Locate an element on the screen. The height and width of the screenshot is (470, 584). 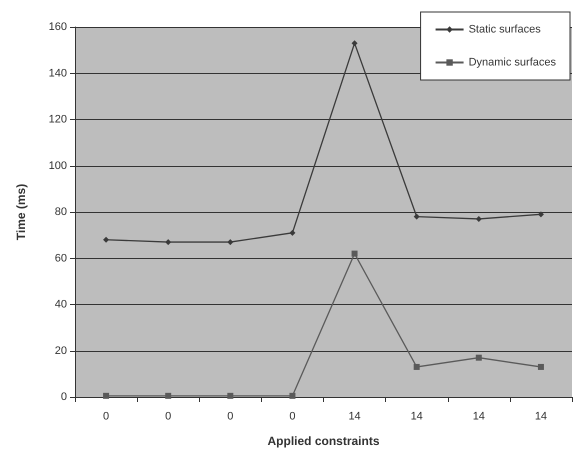
y-tick-label: 40 is located at coordinates (60, 304).